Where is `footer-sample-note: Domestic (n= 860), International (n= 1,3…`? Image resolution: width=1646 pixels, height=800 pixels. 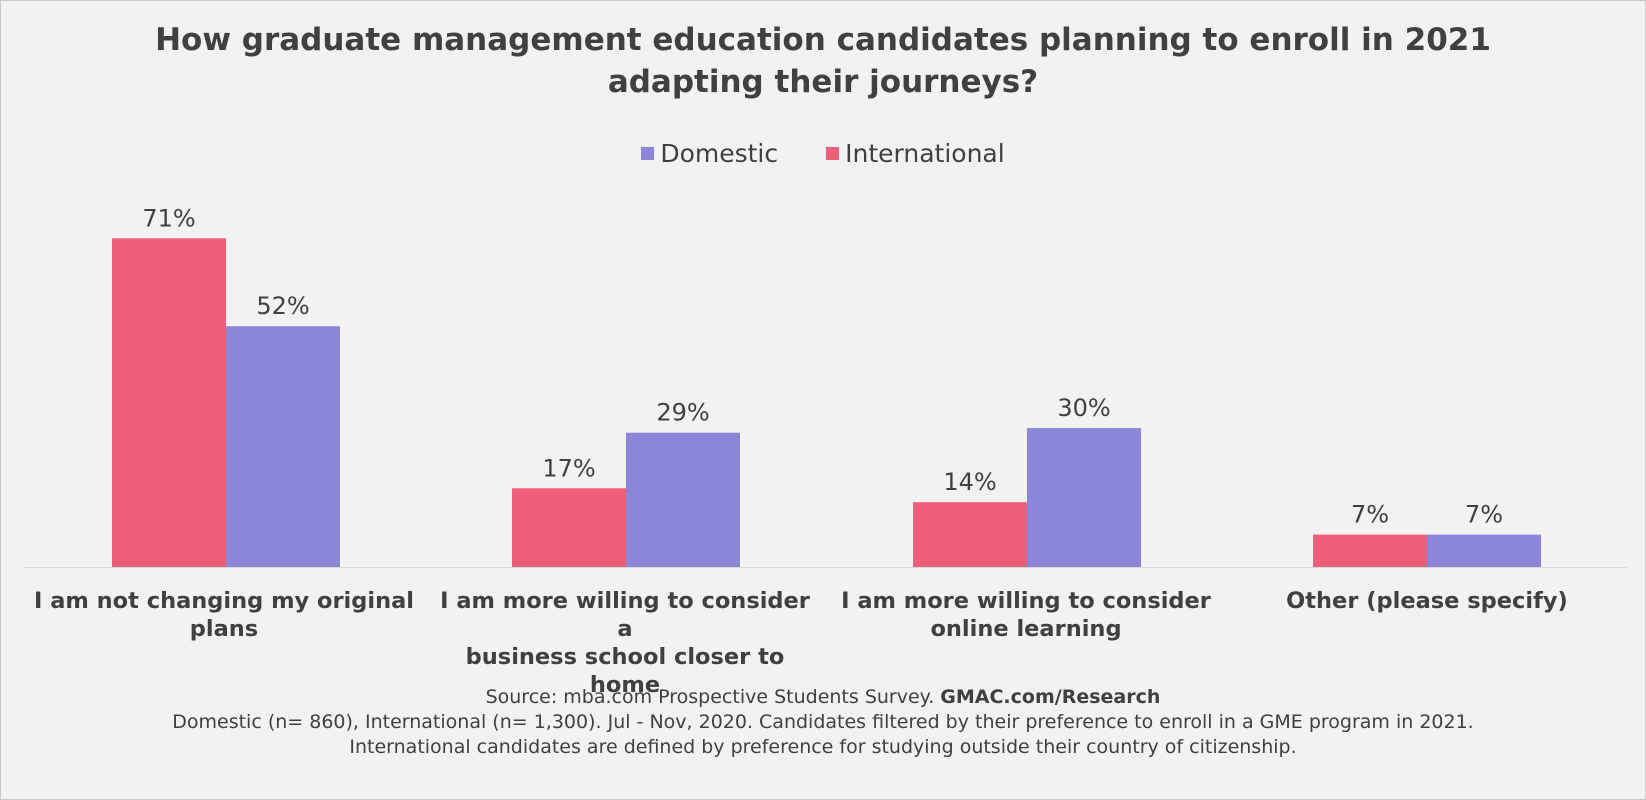
footer-sample-note: Domestic (n= 860), International (n= 1,3… is located at coordinates (823, 722).